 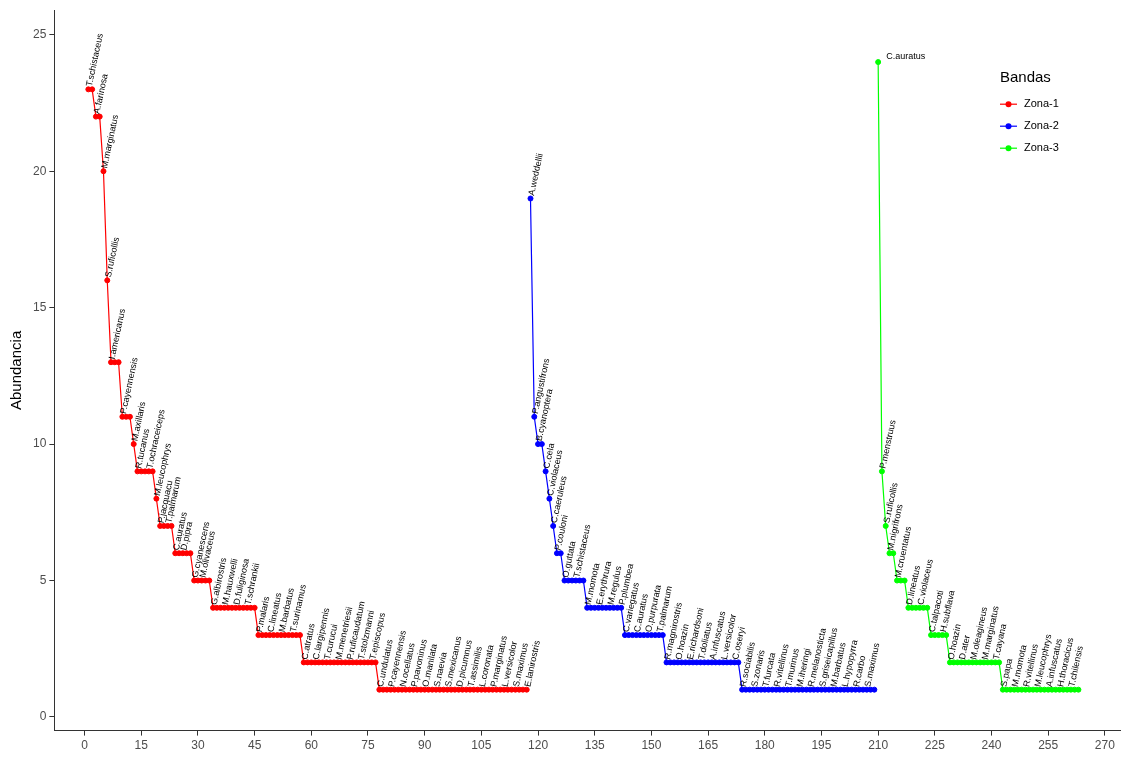 What do you see at coordinates (311, 745) in the screenshot?
I see `x-tick-label: 60` at bounding box center [311, 745].